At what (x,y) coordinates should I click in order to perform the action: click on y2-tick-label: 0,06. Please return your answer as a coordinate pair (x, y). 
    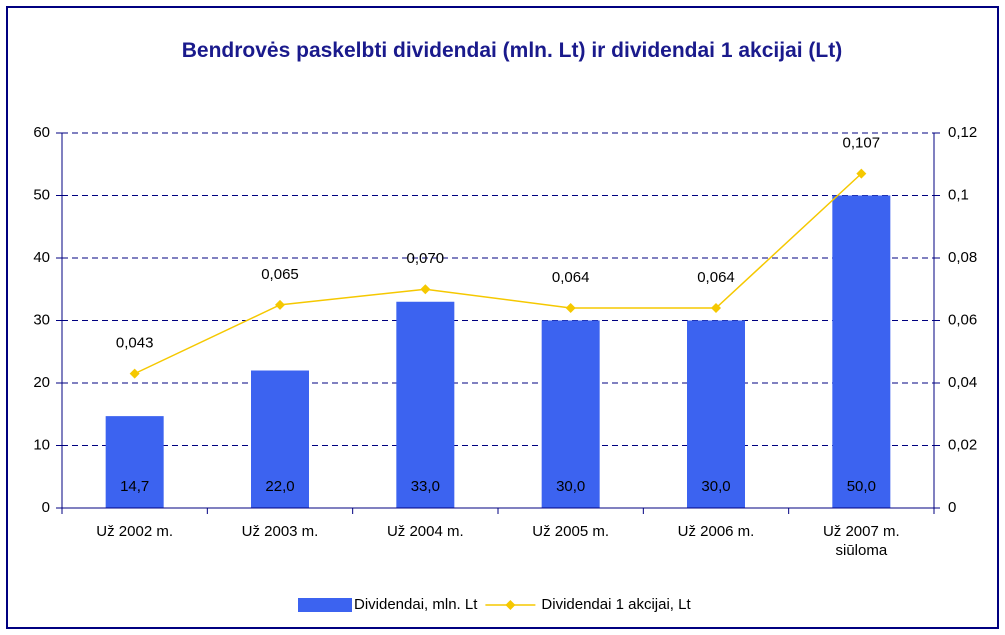
    Looking at the image, I should click on (962, 319).